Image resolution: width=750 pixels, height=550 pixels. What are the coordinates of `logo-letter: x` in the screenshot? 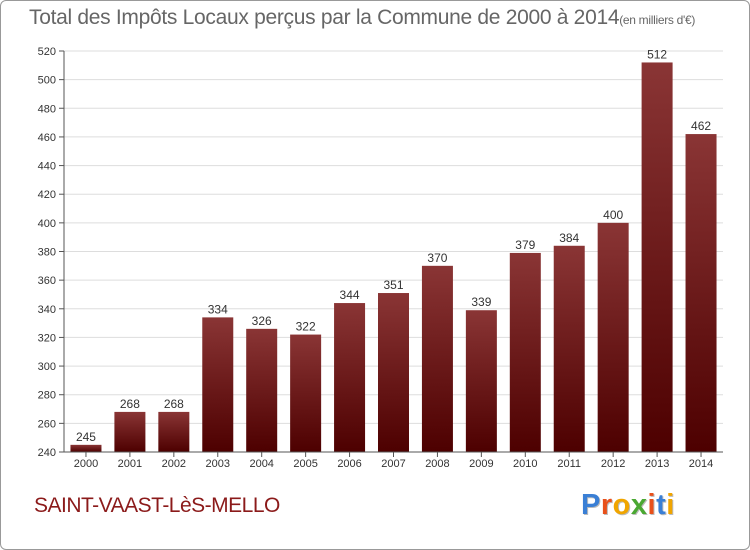 It's located at (639, 505).